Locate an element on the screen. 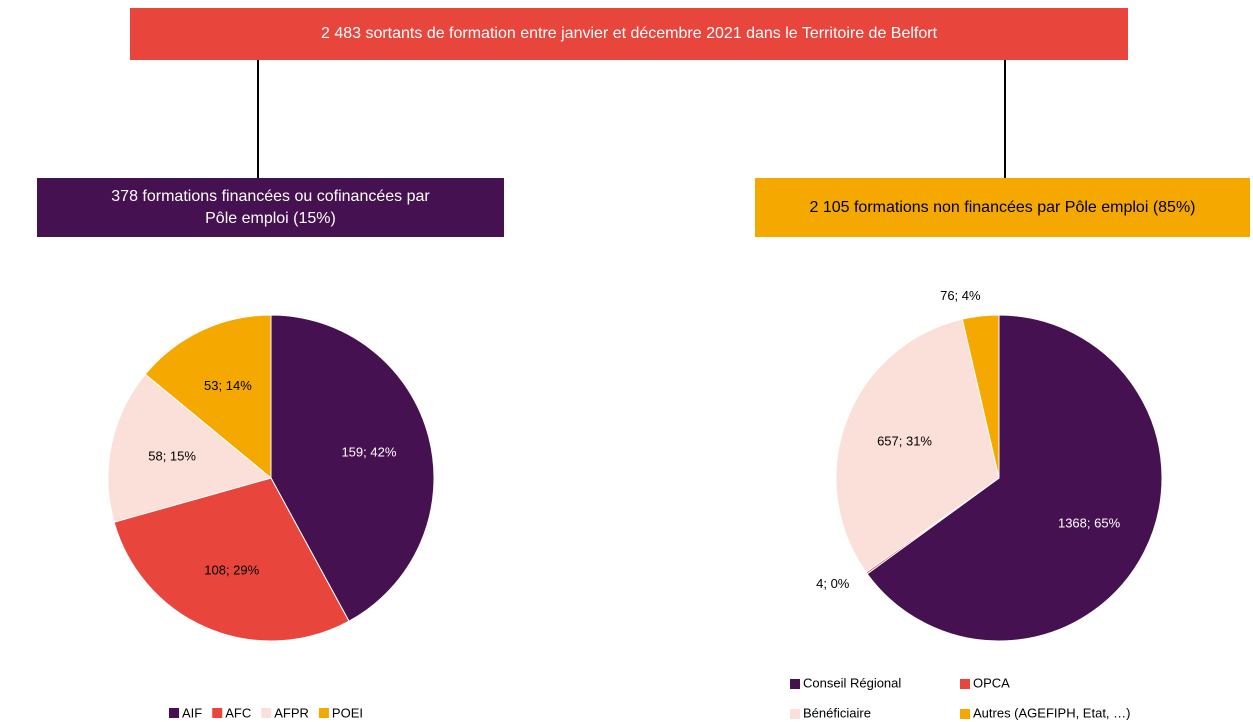 This screenshot has width=1253, height=722. data-label: 657; 31% is located at coordinates (904, 441).